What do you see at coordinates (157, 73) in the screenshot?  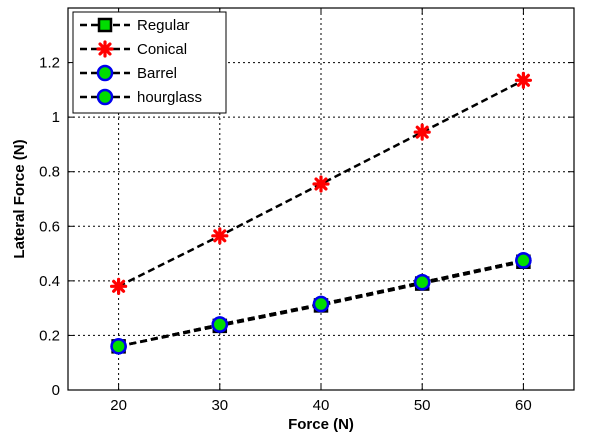 I see `legend-label-barrel: Barrel` at bounding box center [157, 73].